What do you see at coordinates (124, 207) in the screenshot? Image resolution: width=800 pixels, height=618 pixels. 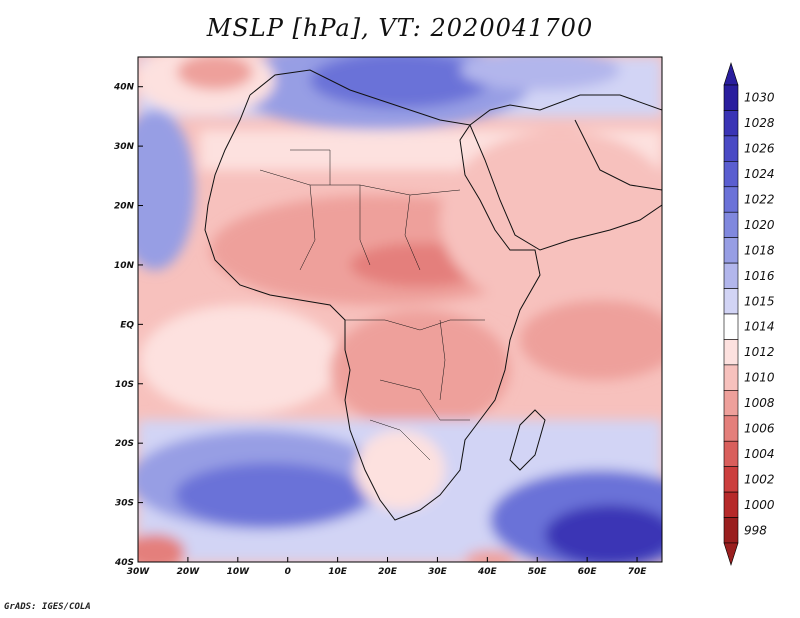 I see `lat-tick-label: 20N` at bounding box center [124, 207].